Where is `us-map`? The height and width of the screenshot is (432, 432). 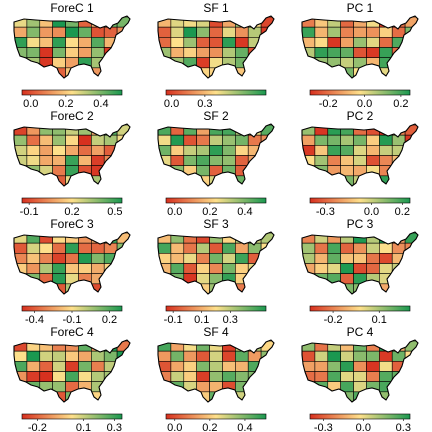 us-map is located at coordinates (216, 155).